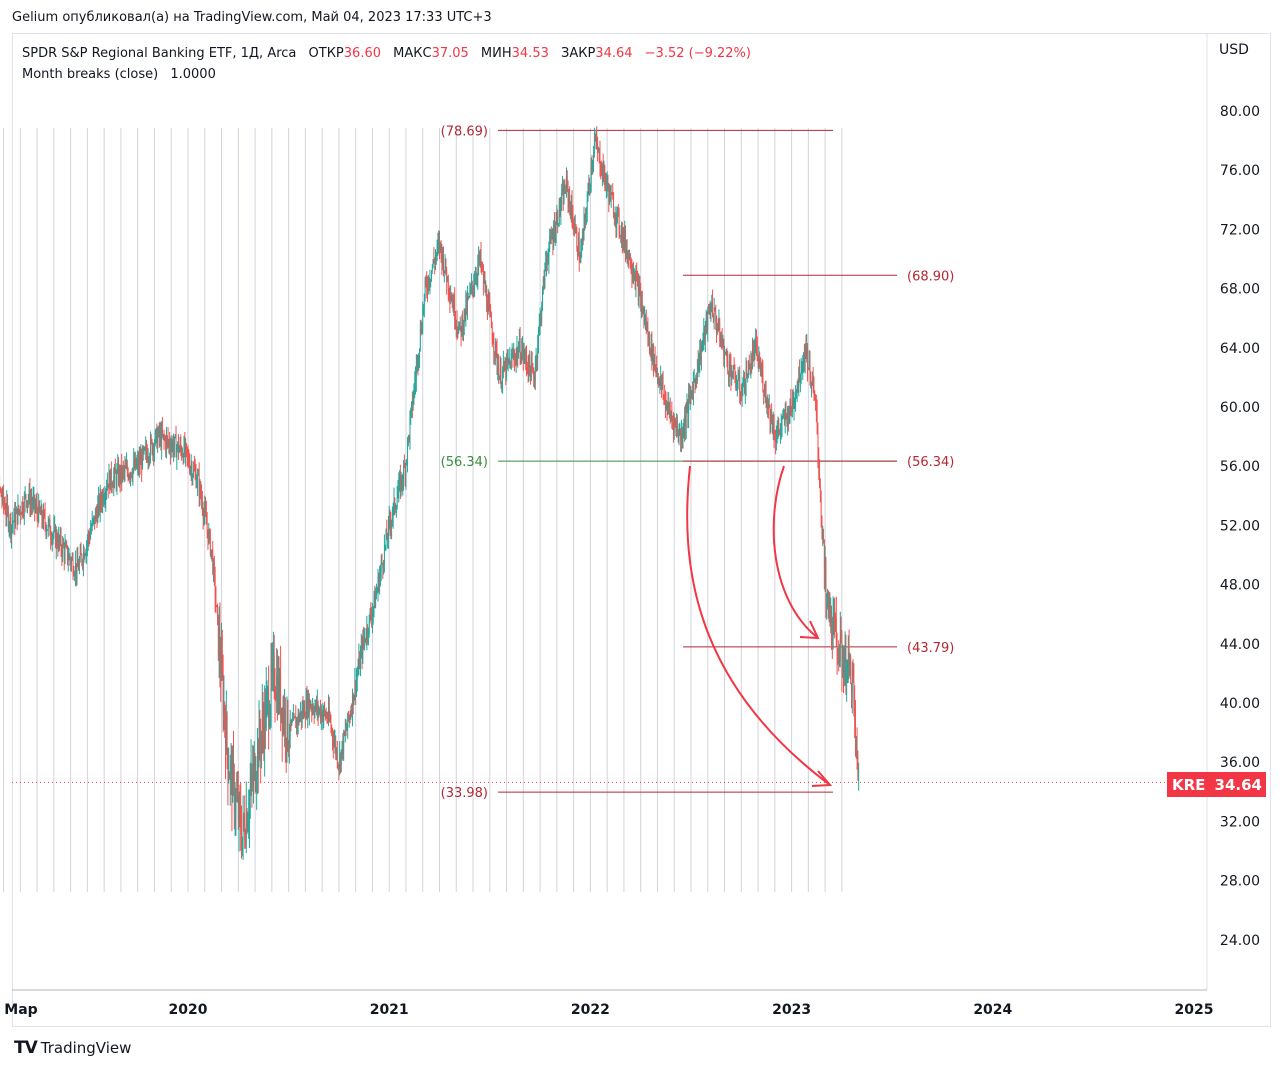  I want to click on indicator-row: Month breaks (close) 1.0000, so click(386, 74).